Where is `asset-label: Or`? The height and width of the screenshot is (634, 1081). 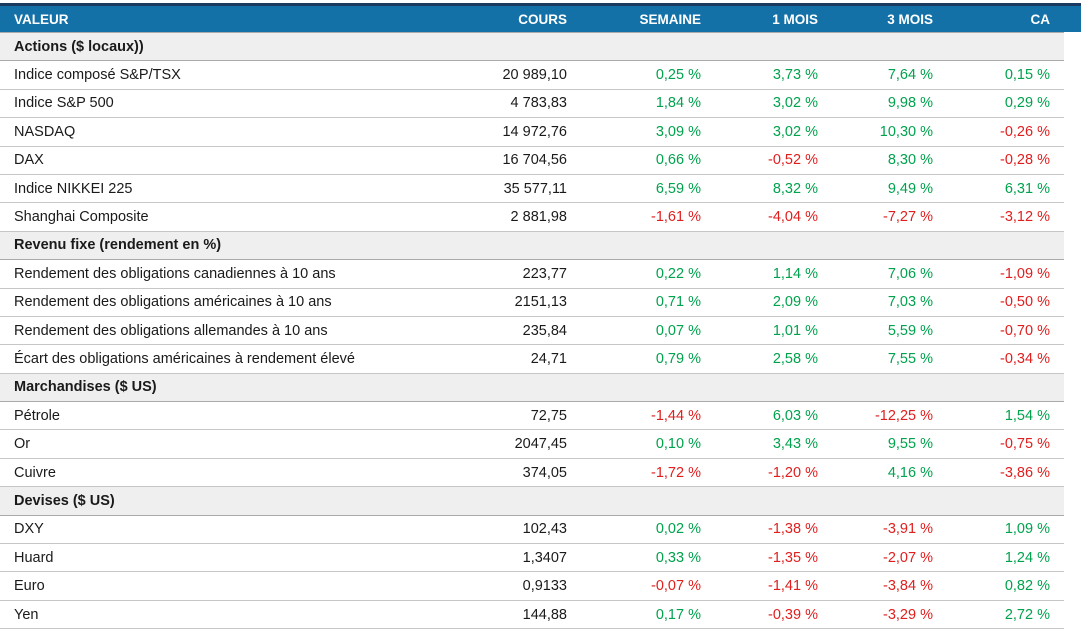 asset-label: Or is located at coordinates (212, 444).